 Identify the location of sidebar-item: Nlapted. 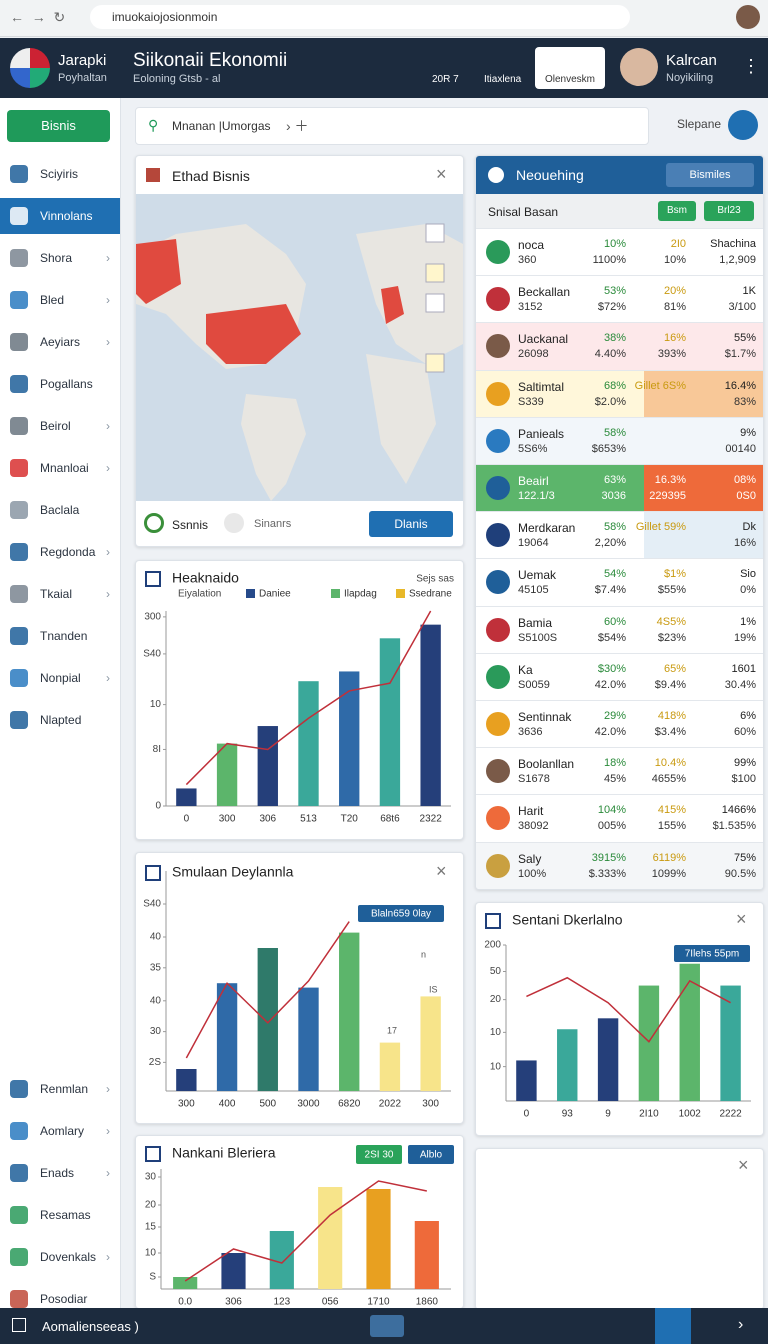
(60, 720).